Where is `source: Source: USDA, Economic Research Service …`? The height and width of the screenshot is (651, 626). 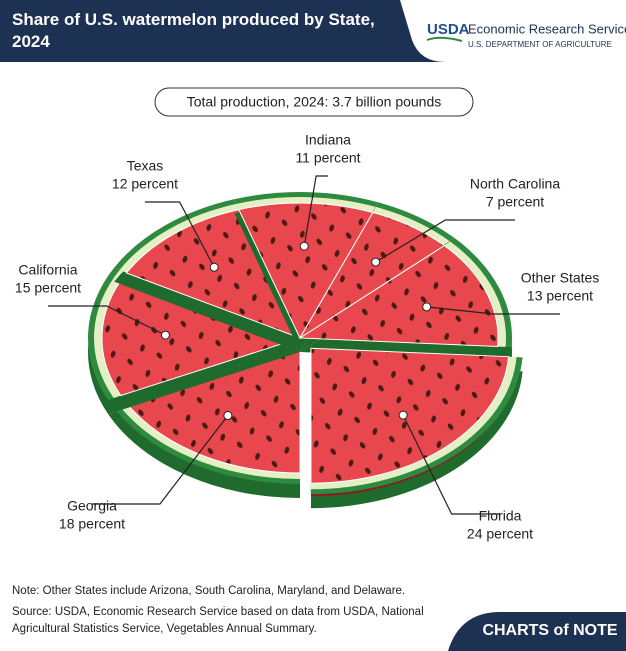 source: Source: USDA, Economic Research Service … is located at coordinates (218, 620).